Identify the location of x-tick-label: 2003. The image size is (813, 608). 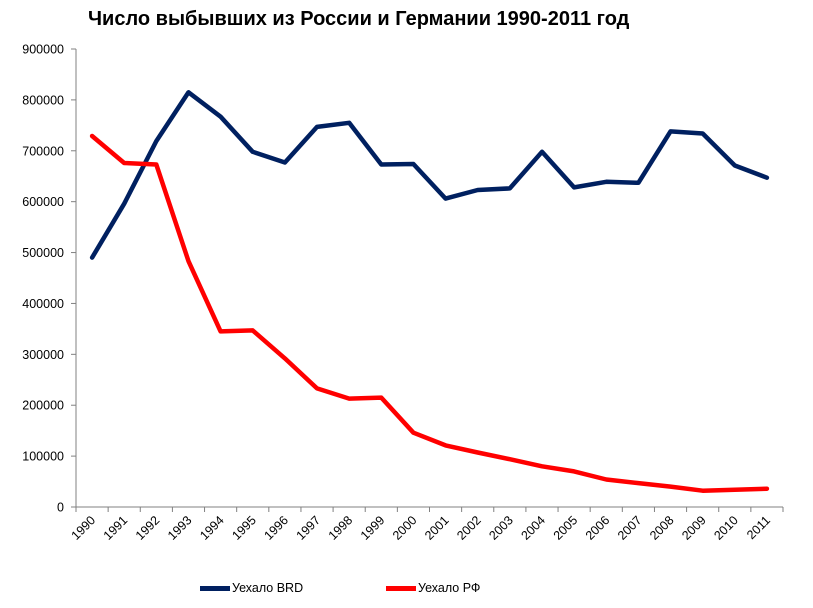
(501, 528).